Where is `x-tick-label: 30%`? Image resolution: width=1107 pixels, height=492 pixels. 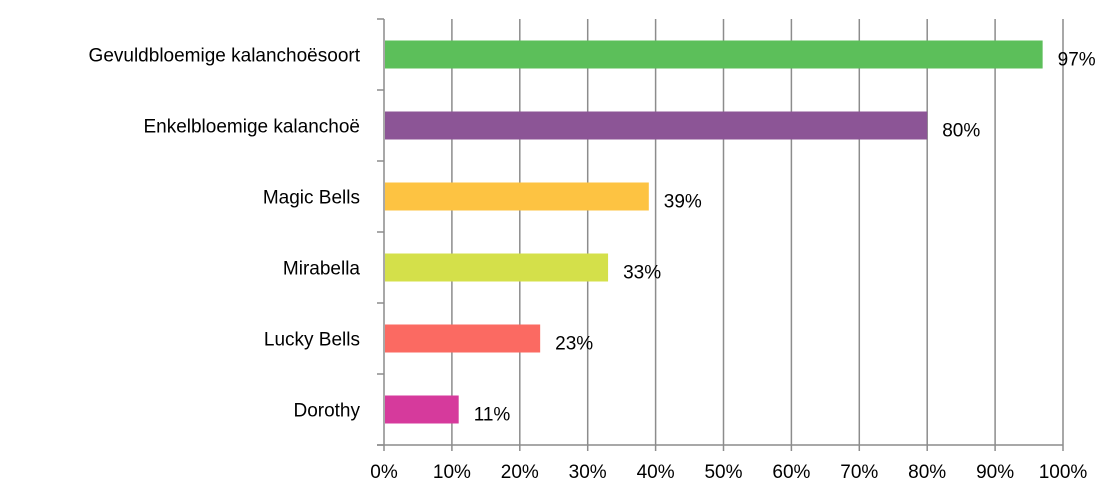
x-tick-label: 30% is located at coordinates (588, 472).